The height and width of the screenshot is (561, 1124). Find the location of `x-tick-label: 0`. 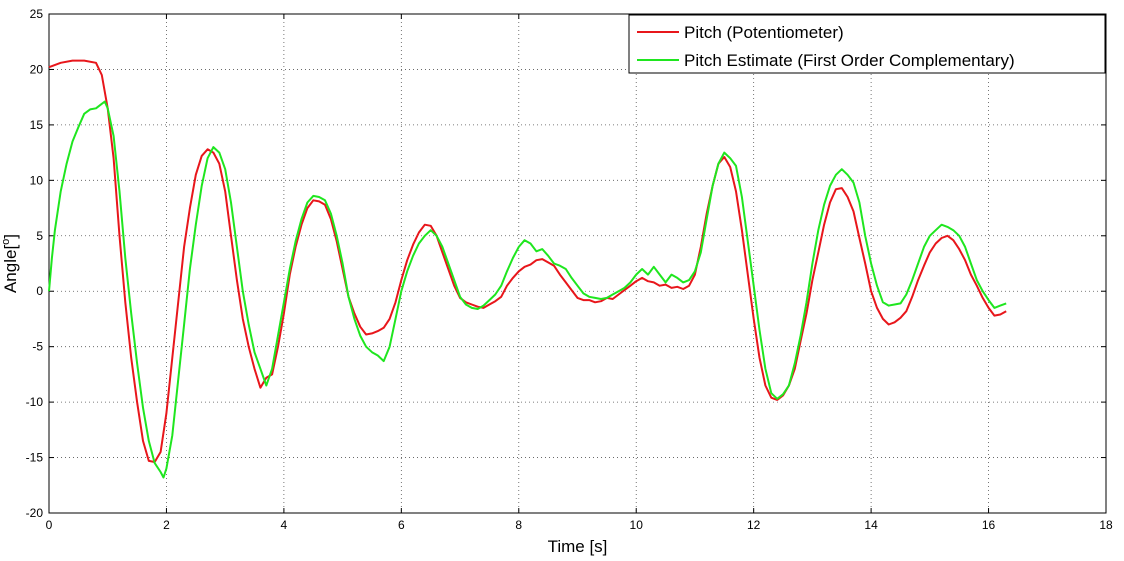

x-tick-label: 0 is located at coordinates (49, 525).